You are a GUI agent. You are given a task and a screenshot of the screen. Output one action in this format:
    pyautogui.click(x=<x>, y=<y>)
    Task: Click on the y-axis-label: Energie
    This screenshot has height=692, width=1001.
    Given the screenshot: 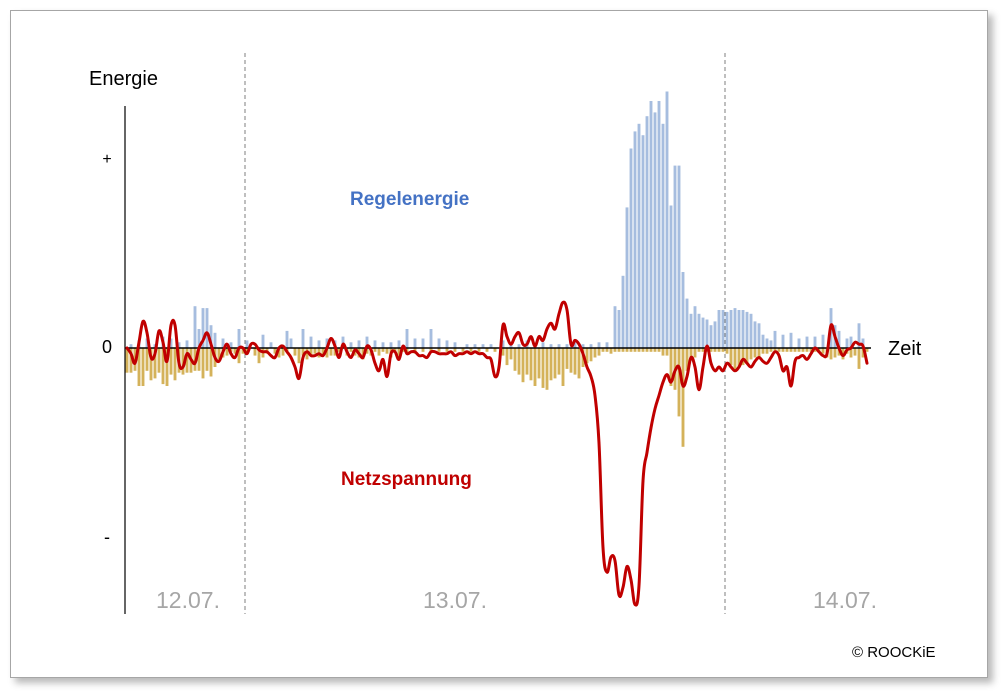 What is the action you would take?
    pyautogui.click(x=123, y=79)
    